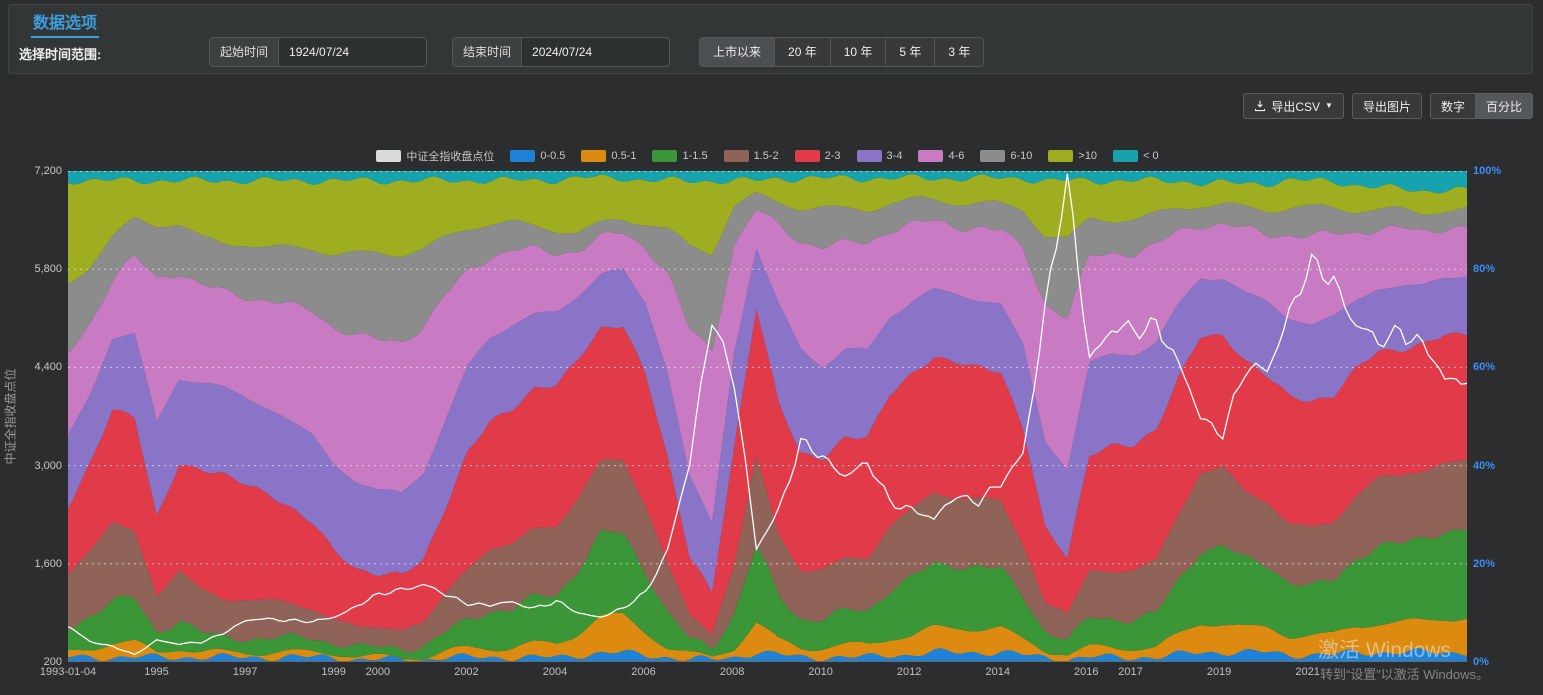  I want to click on area-band-0.5-1, so click(767, 637).